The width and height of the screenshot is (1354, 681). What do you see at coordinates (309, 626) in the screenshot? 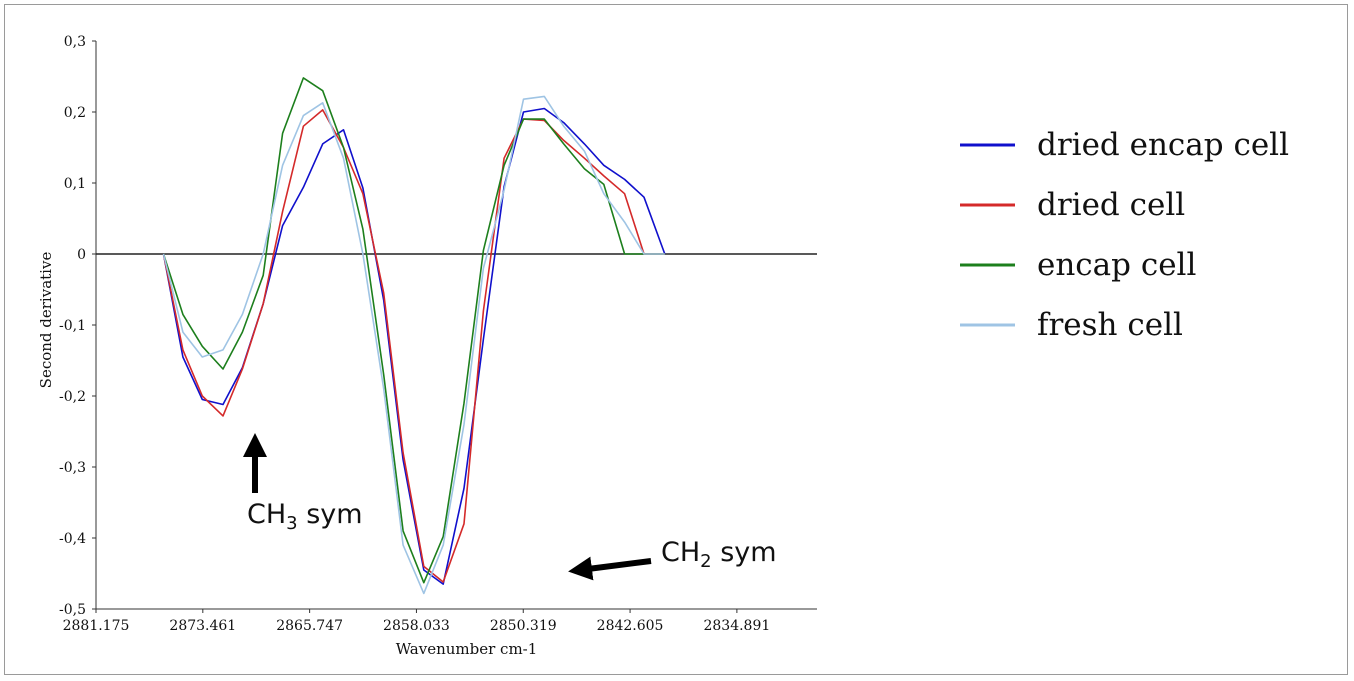
I see `x-tick-label: 2865.747` at bounding box center [309, 626].